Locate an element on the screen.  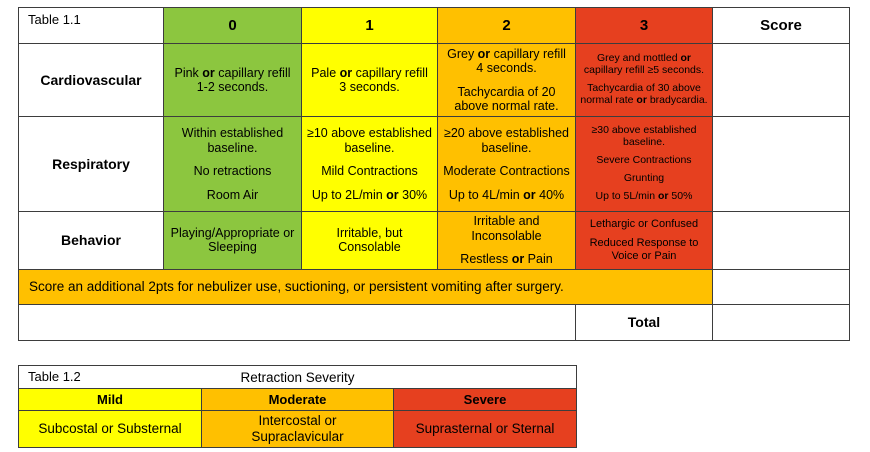
score-cell-note is located at coordinates (781, 286).